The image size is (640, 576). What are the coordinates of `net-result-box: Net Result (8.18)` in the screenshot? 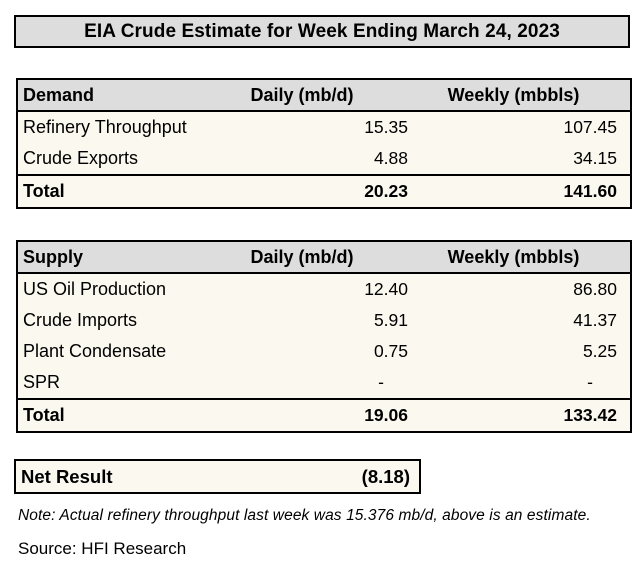 It's located at (217, 476).